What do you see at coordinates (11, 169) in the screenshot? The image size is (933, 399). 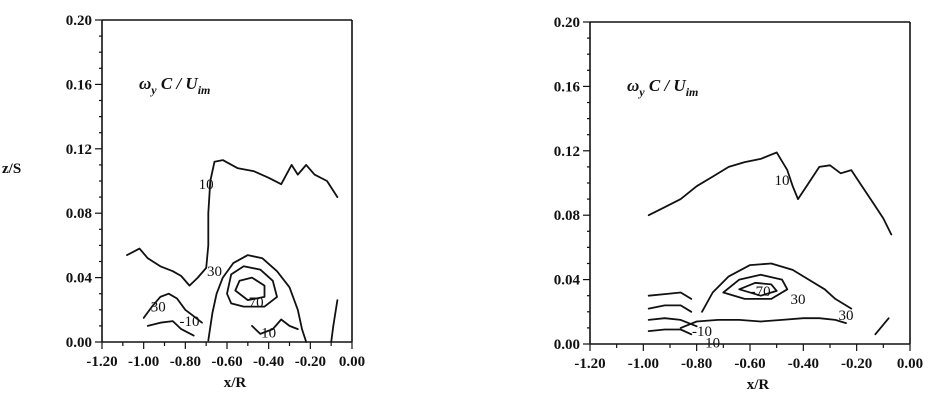 I see `y-axis-label: z/S` at bounding box center [11, 169].